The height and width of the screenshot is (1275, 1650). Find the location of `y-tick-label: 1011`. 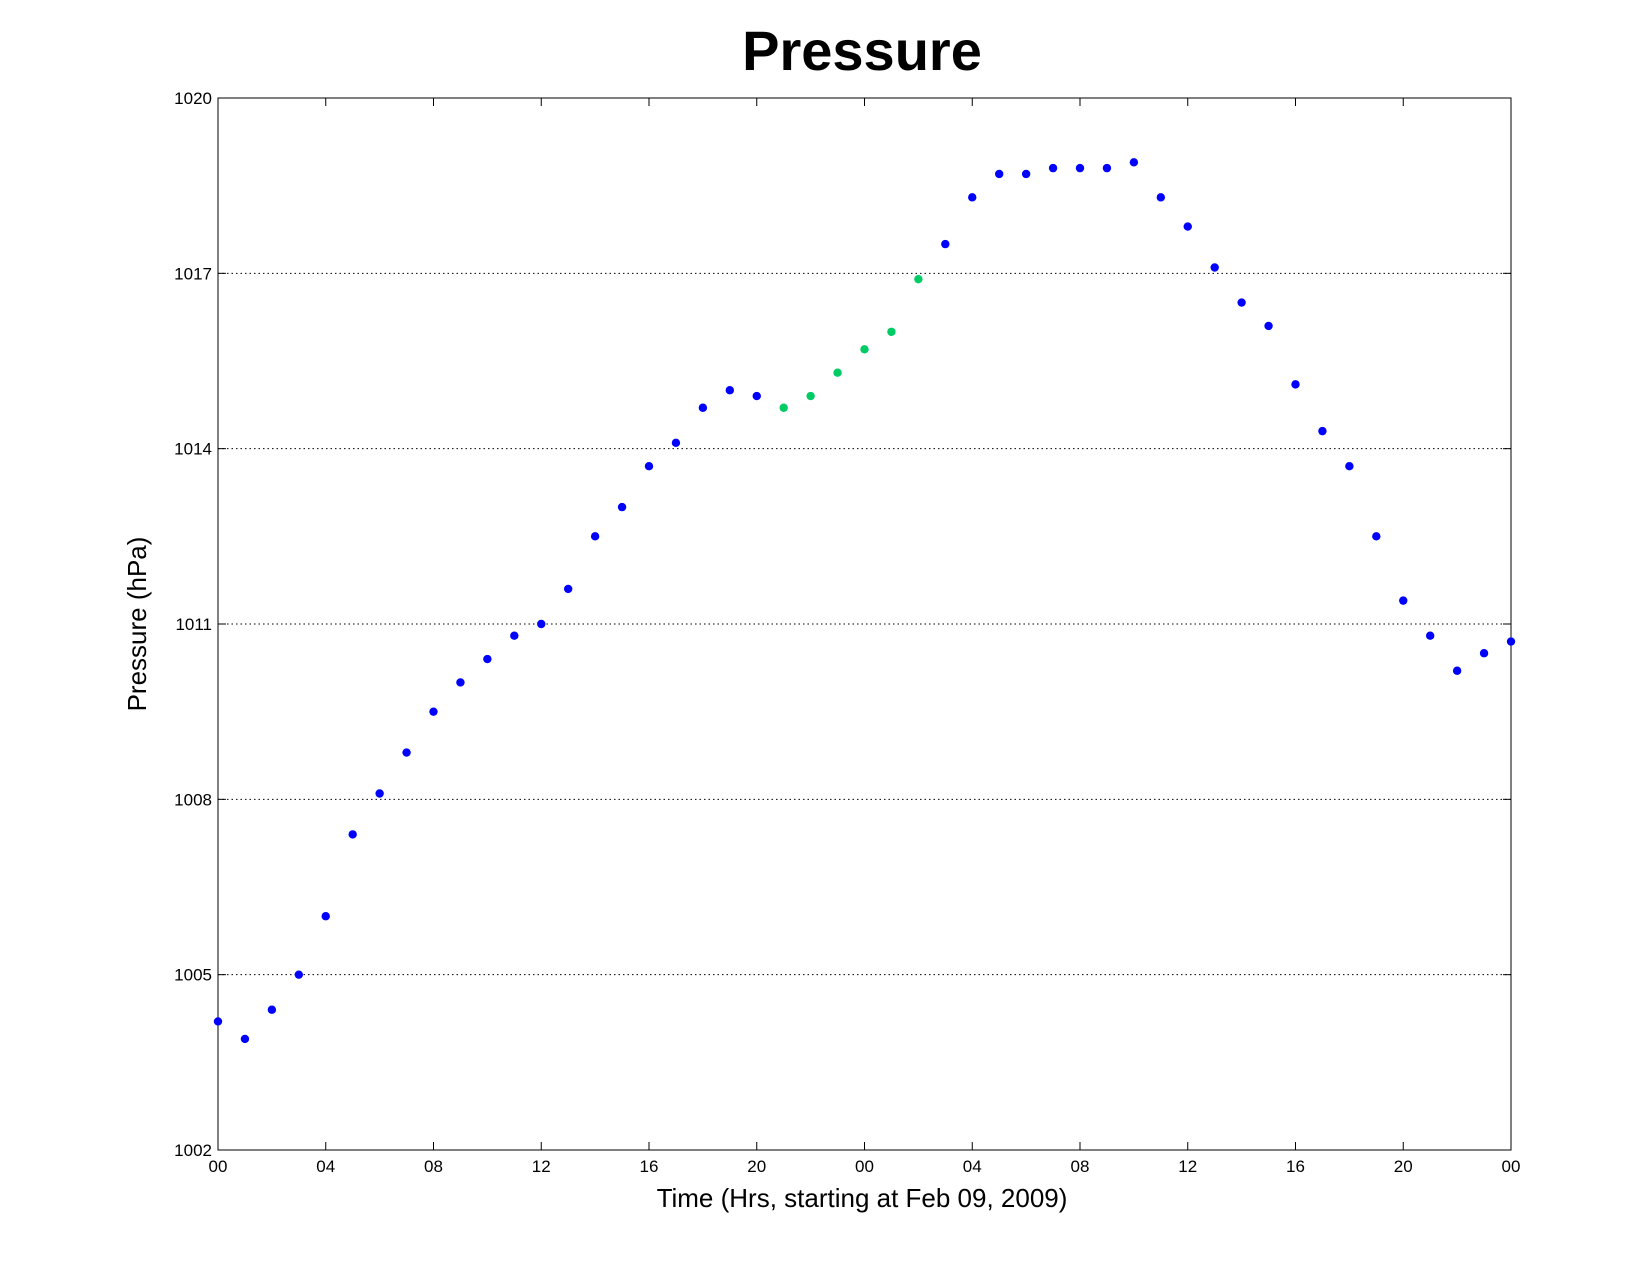

y-tick-label: 1011 is located at coordinates (193, 624).